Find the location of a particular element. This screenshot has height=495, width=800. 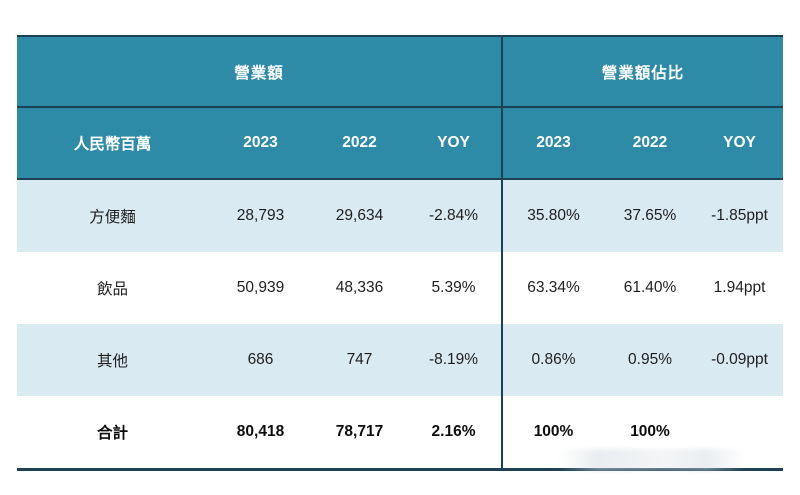

data-cell: 80,418 is located at coordinates (260, 433).